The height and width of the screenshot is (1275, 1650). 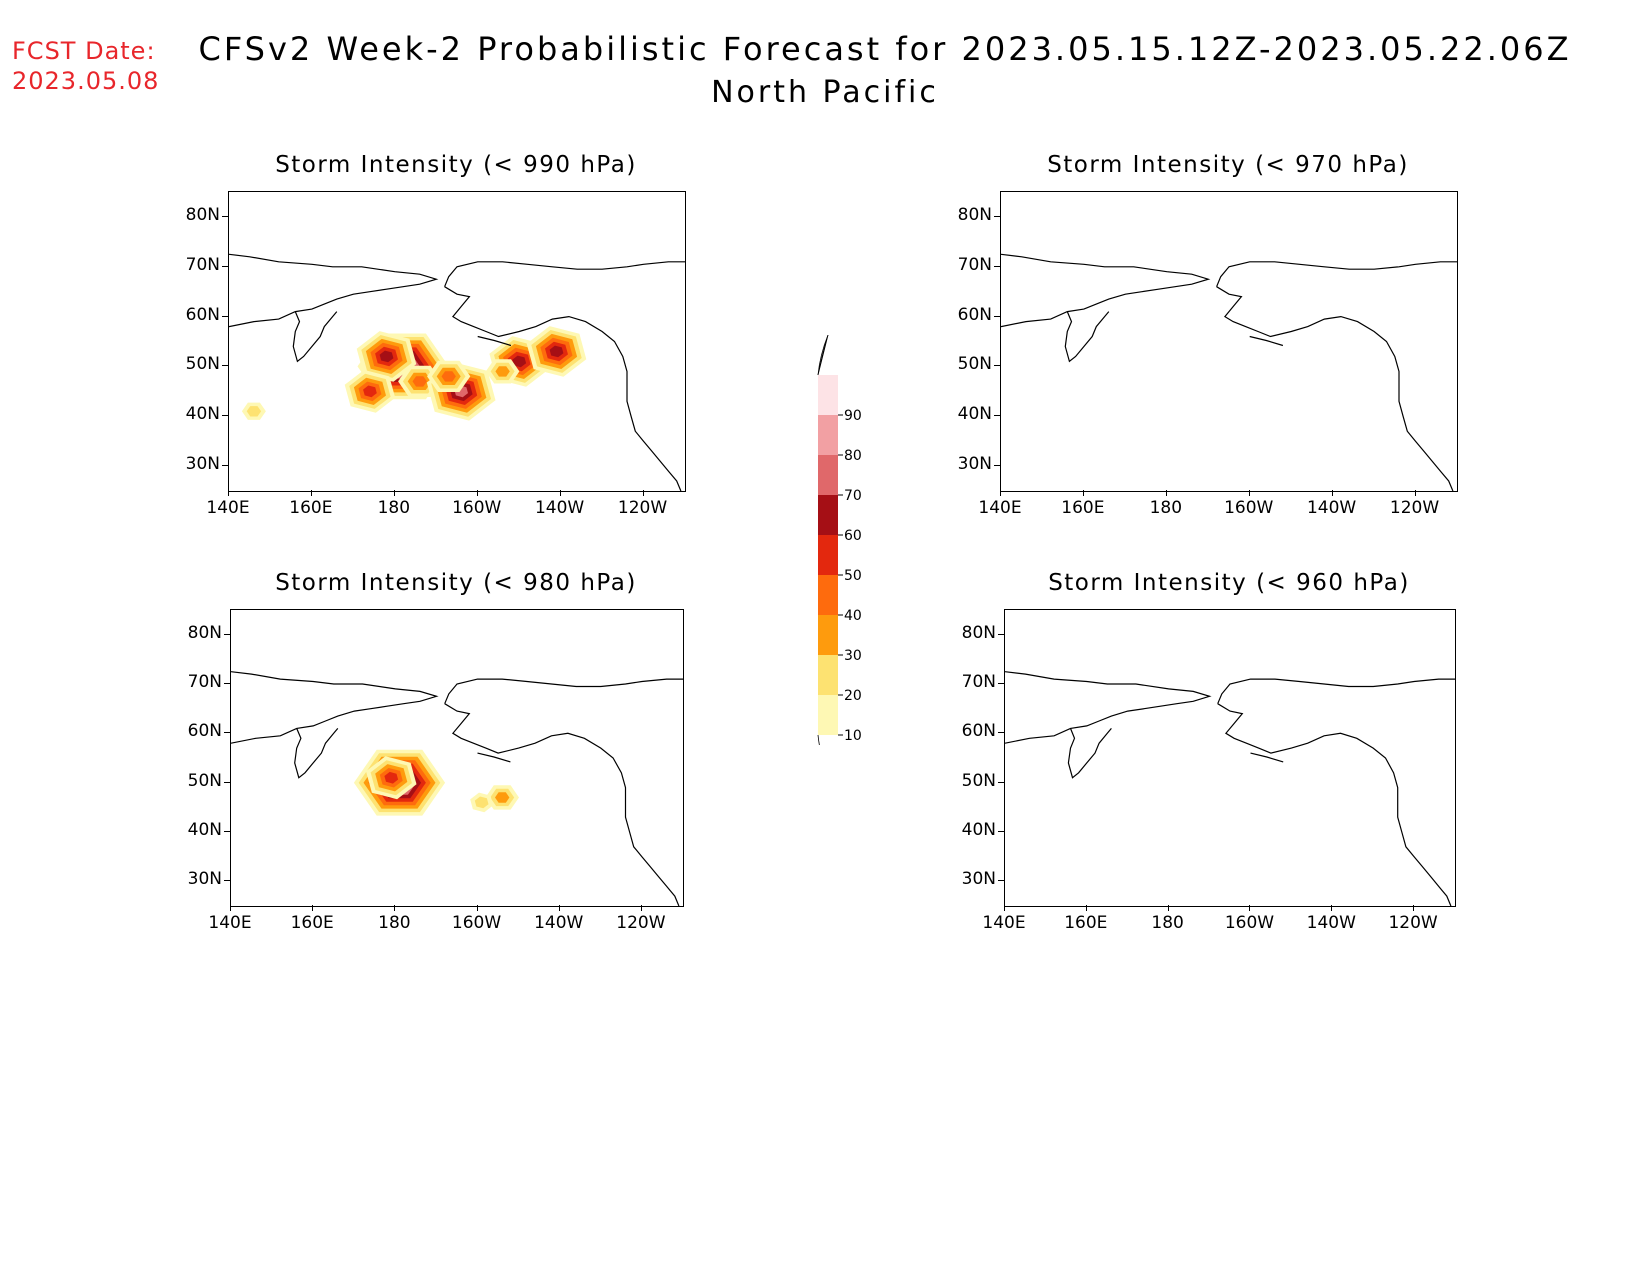 I want to click on colorbar-label-10: 10, so click(x=853, y=736).